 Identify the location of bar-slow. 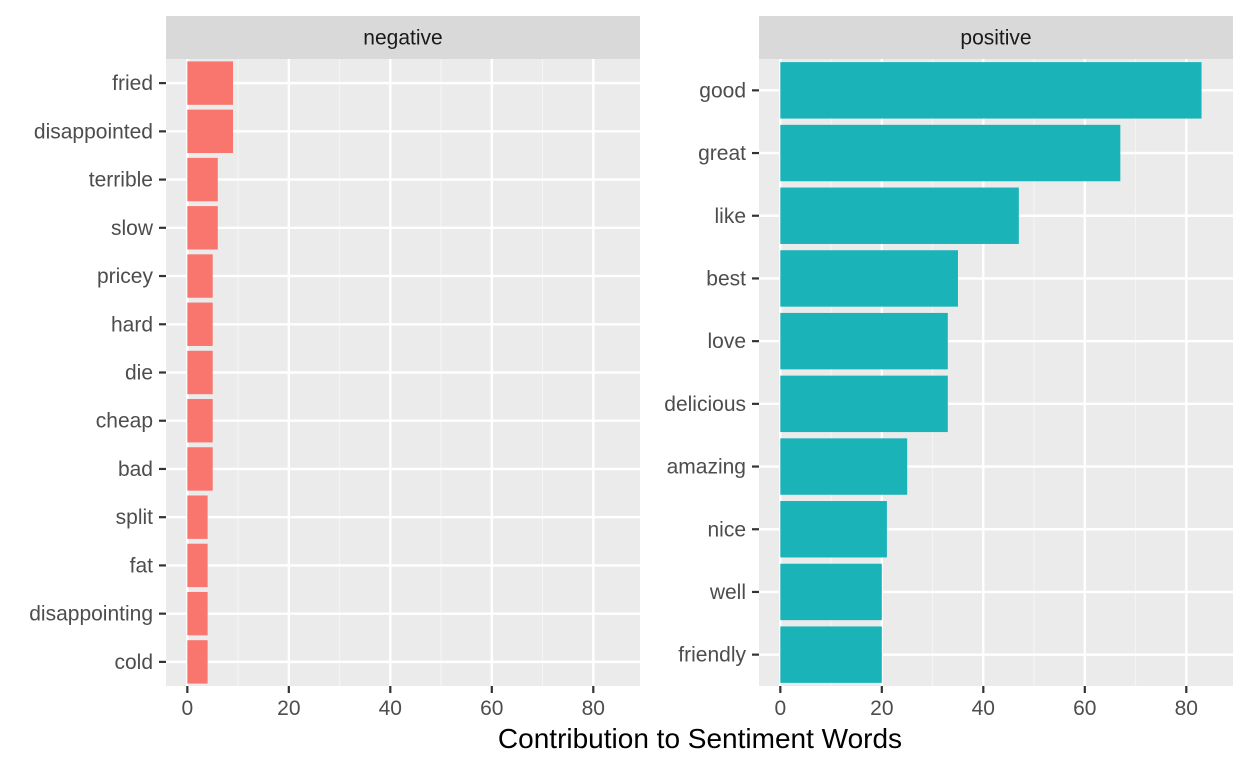
(202, 228).